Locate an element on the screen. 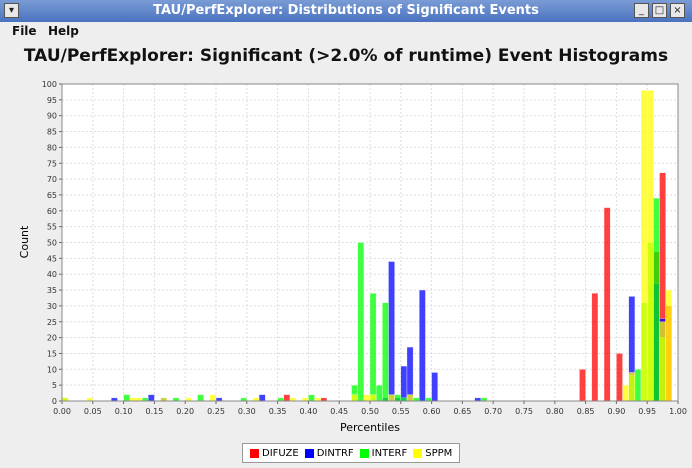  y-tick-label: 40 is located at coordinates (52, 274).